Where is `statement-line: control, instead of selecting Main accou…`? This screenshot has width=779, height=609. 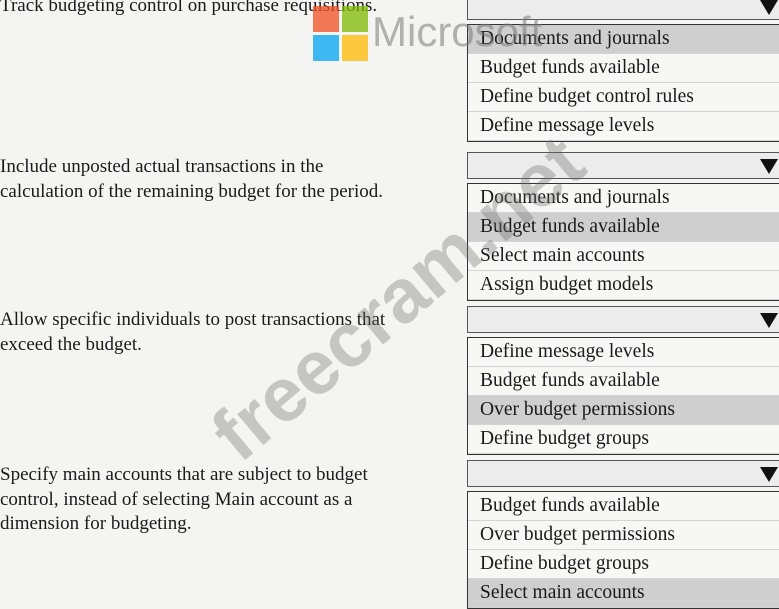
statement-line: control, instead of selecting Main accou… is located at coordinates (176, 499).